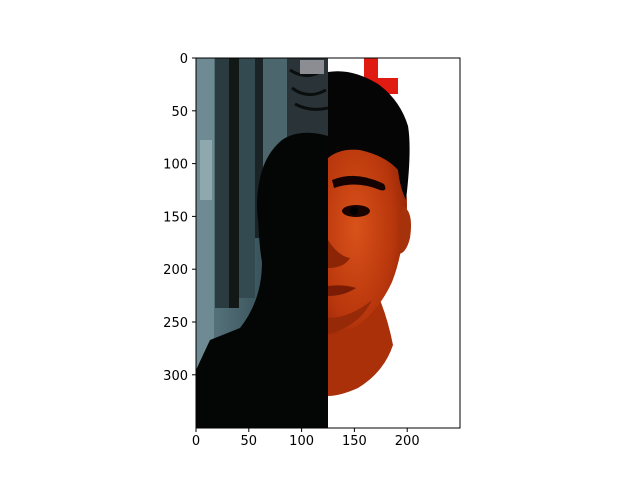  Describe the element at coordinates (175, 376) in the screenshot. I see `y-tick-label: 300` at that location.